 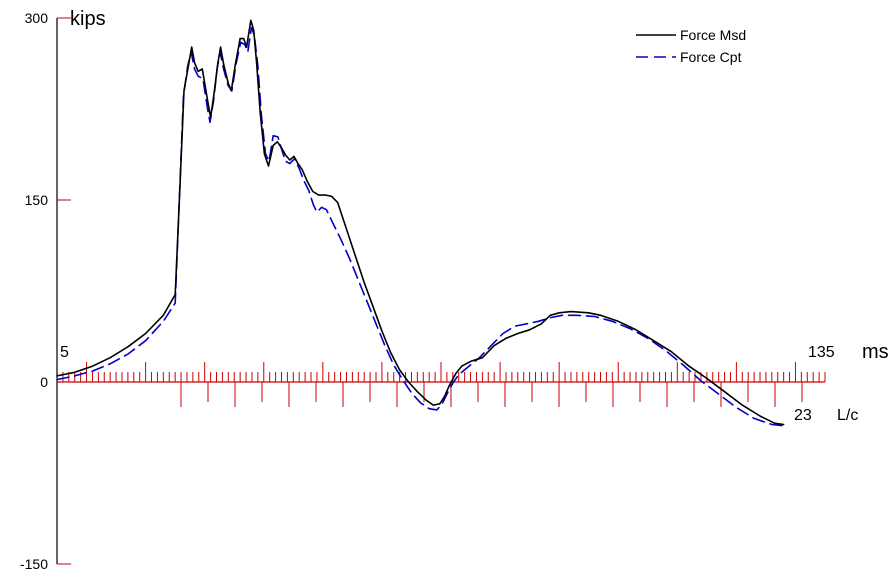 I want to click on y-tick-label: 0, so click(x=44, y=382).